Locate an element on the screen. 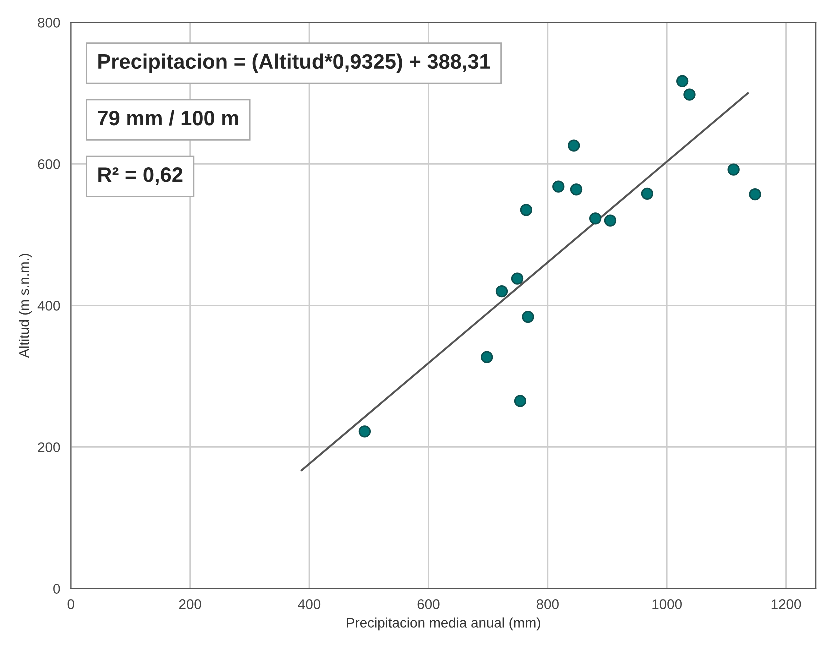 This screenshot has width=837, height=647. annotation: 79 mm / 100 m is located at coordinates (168, 118).